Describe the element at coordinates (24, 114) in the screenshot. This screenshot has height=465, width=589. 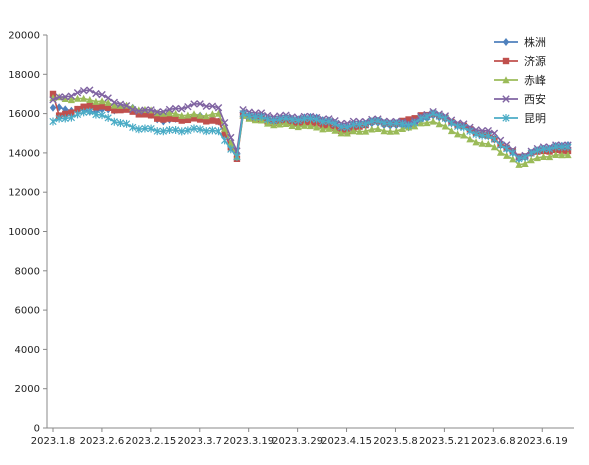
I see `y-tick-label: 16000` at that location.